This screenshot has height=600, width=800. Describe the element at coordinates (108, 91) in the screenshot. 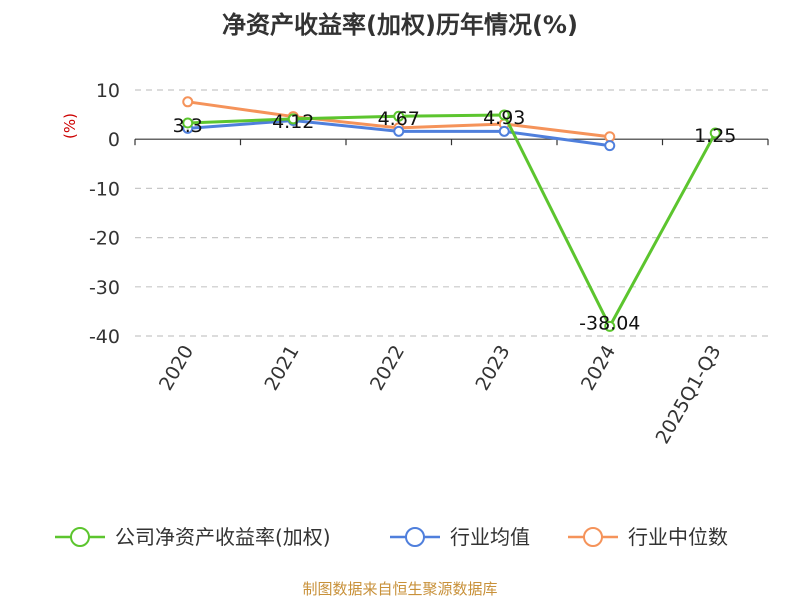

I see `y-tick-label: 10` at that location.